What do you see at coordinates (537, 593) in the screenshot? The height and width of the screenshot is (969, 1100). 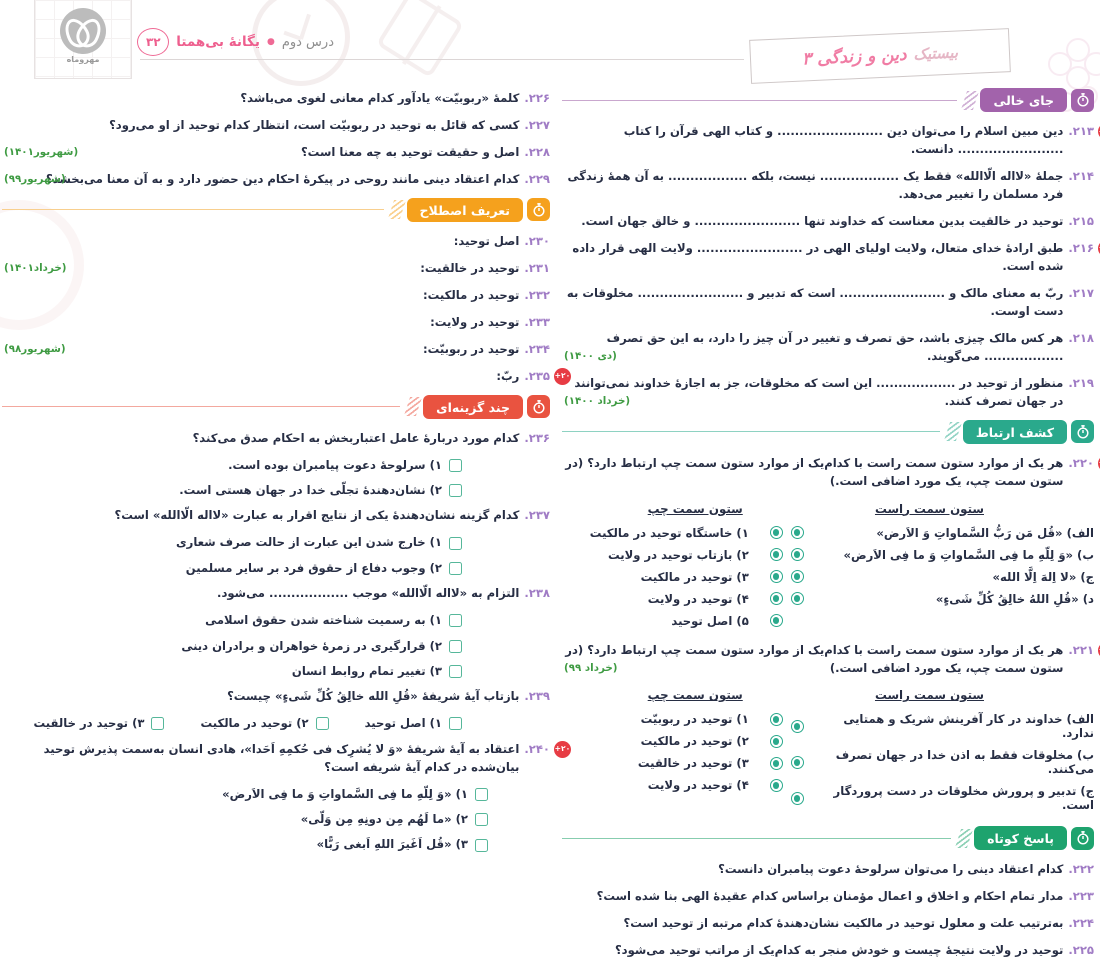 I see `question-number: ۲۳۸.` at bounding box center [537, 593].